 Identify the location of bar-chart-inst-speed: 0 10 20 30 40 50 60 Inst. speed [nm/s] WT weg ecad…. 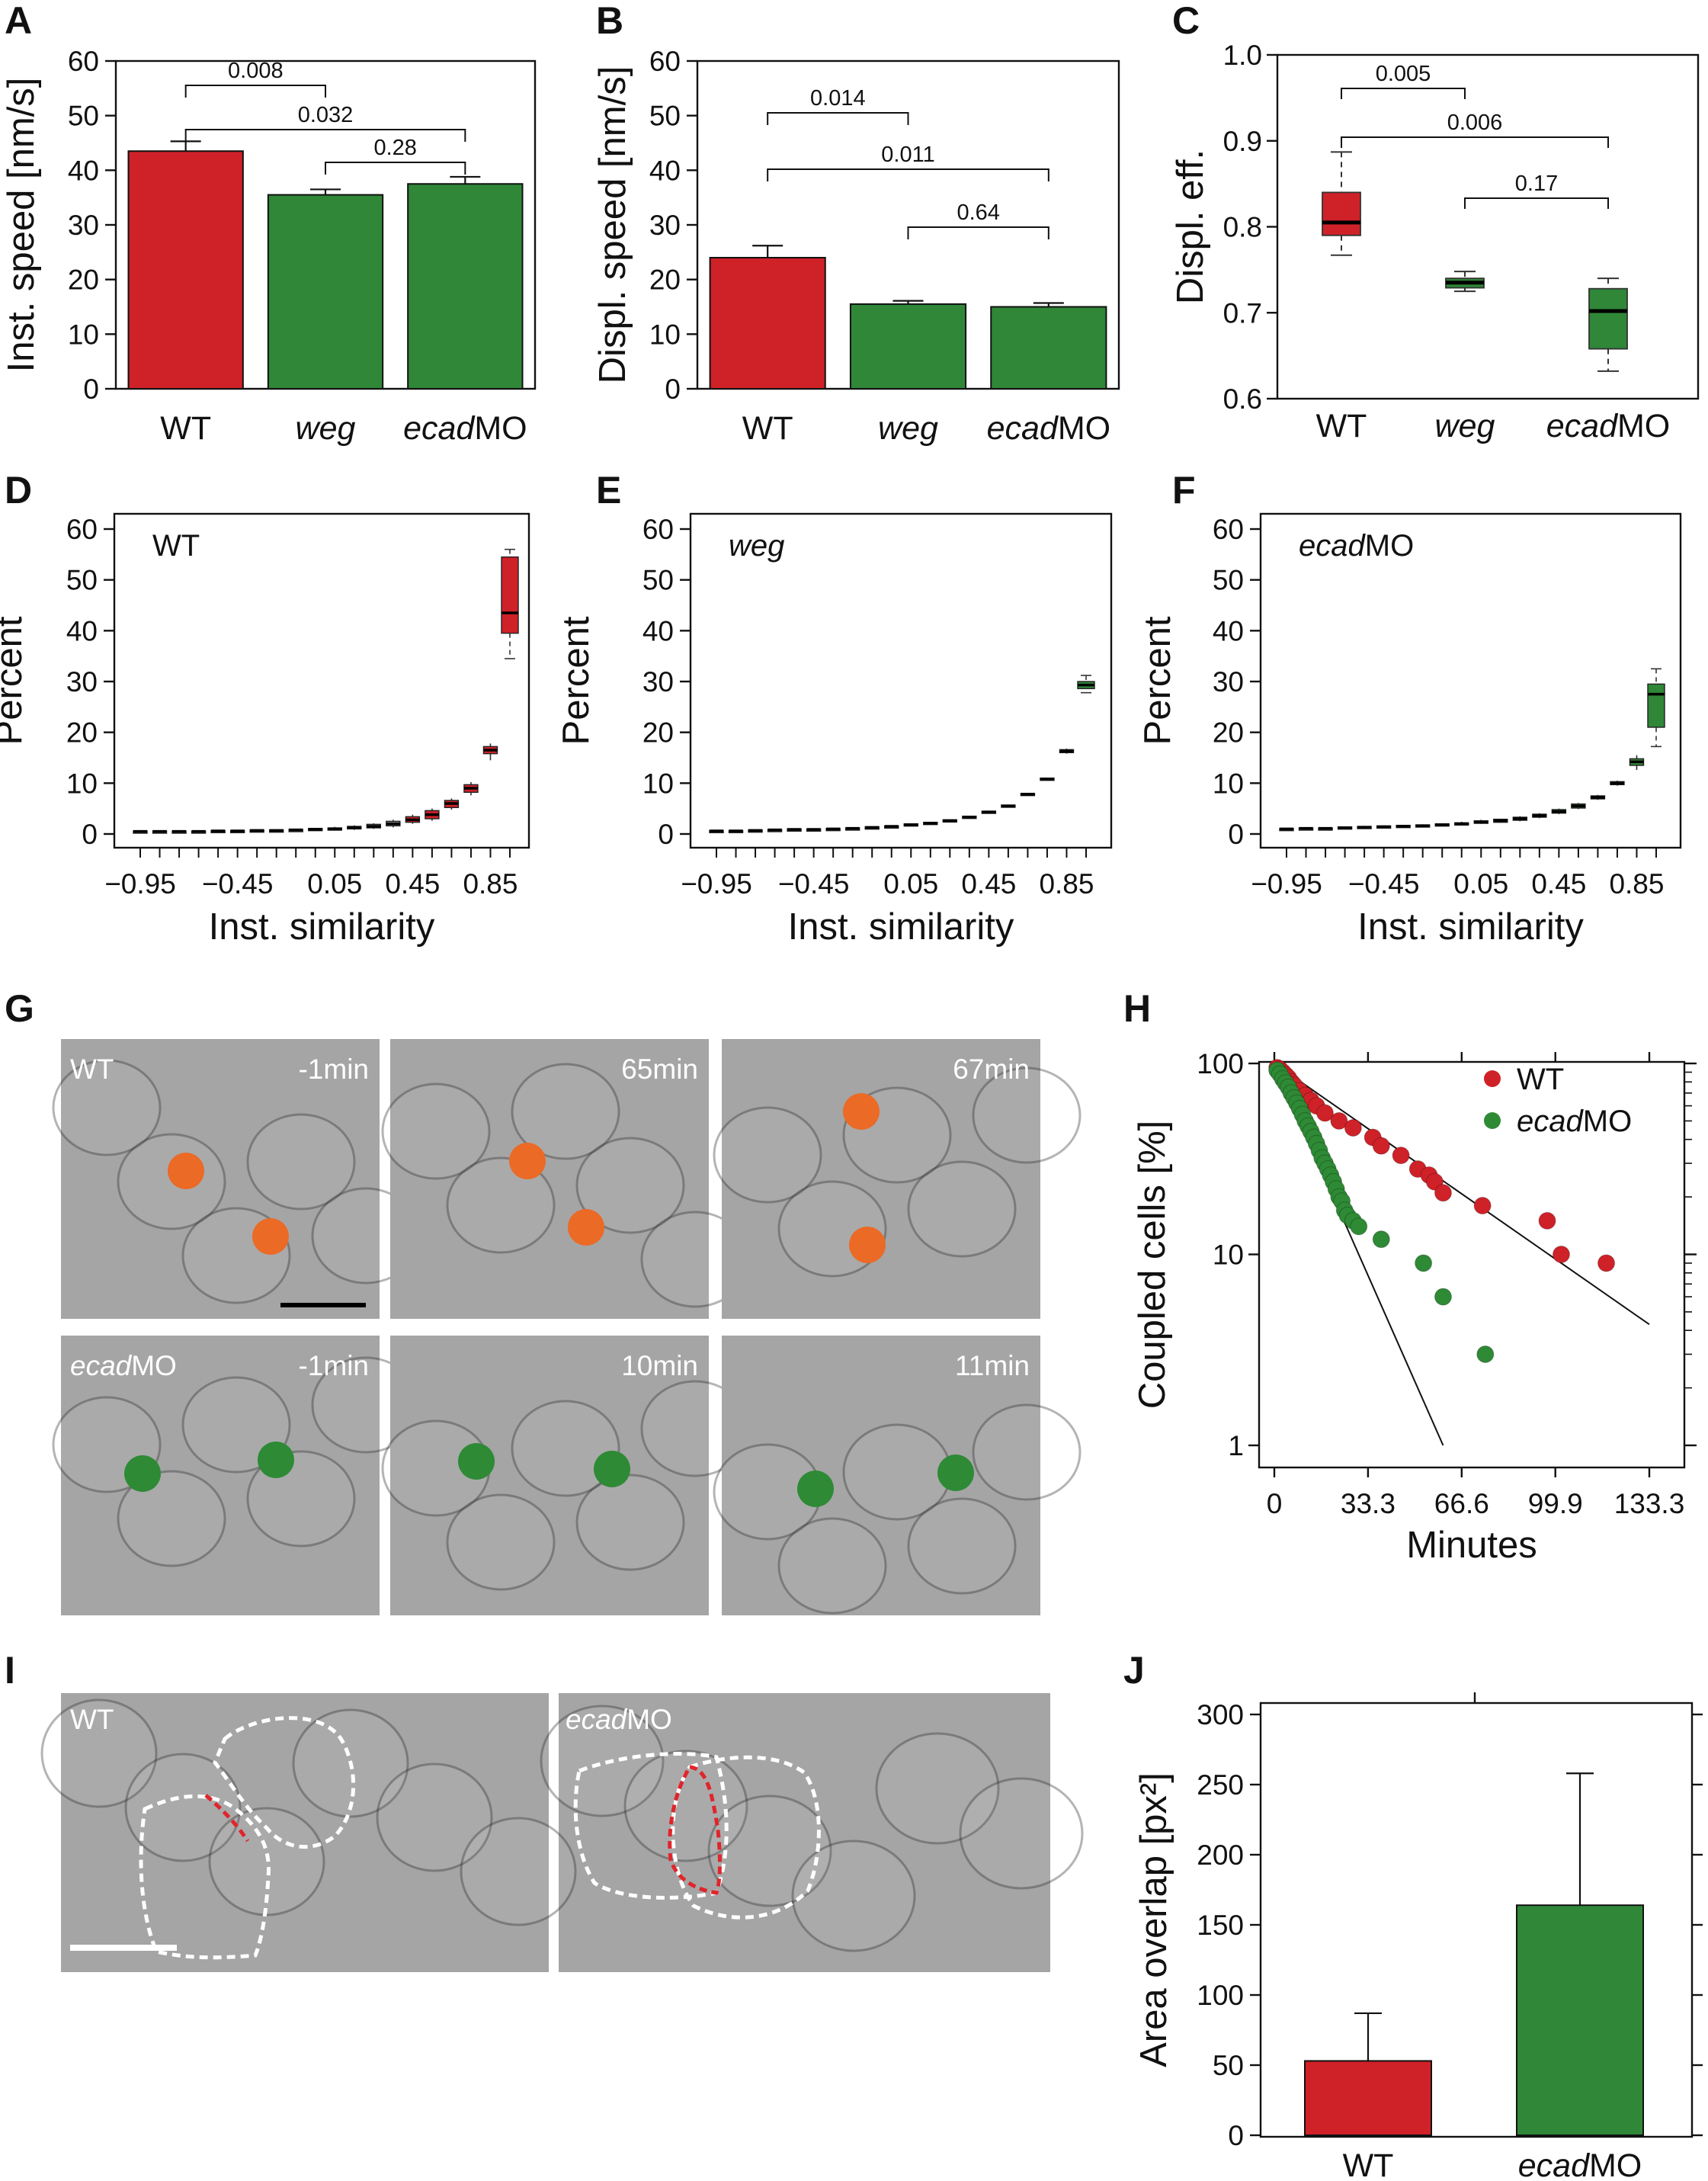
(269, 246).